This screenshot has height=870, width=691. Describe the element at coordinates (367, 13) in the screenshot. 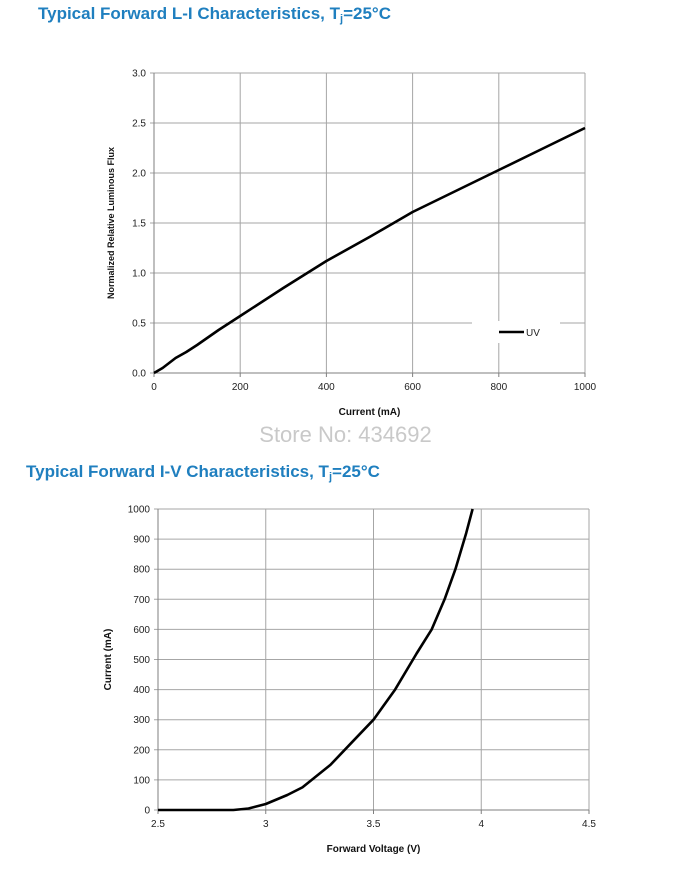

I see `title-li-tail: =25°C` at that location.